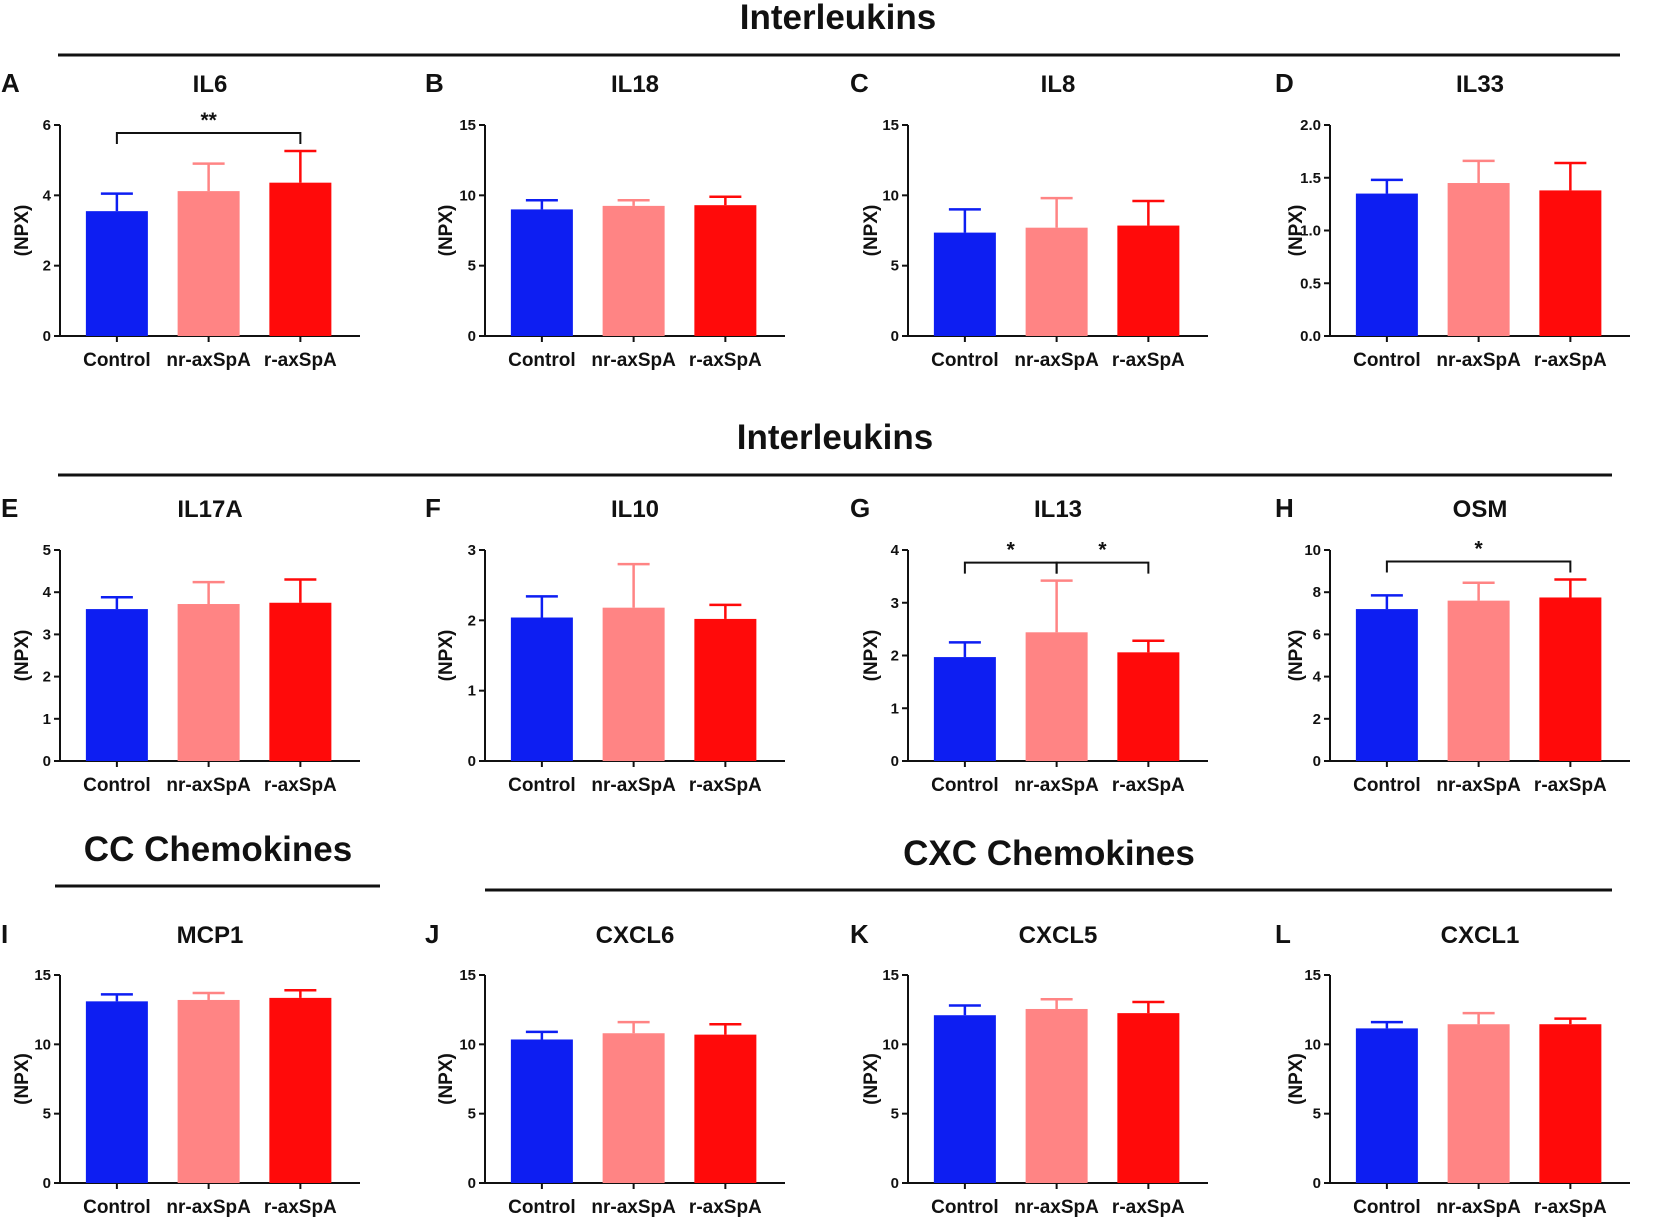  I want to click on panel-j: J CXCL6 (NPX) 0 5 10 15 Control nr-axSpA r-axSpA, so click(605, 1068).